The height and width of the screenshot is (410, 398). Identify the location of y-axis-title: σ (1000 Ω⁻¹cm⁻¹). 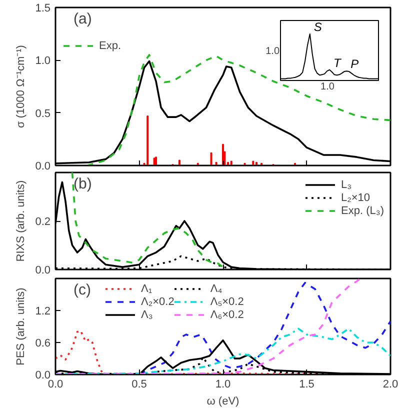
(21, 86).